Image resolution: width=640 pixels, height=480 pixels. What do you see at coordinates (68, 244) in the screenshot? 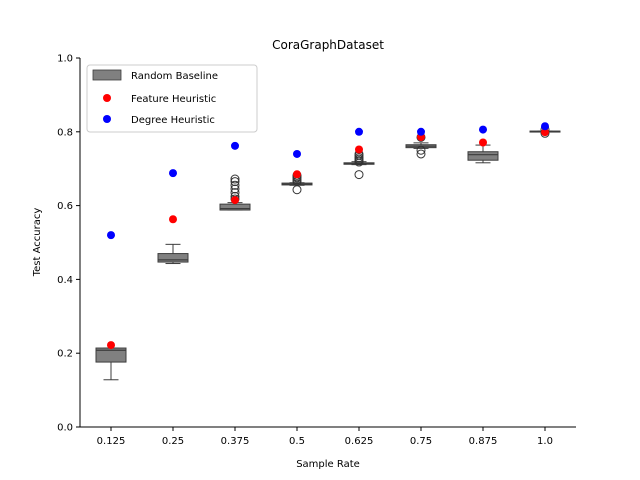
I see `y-ticks: 0.0 0.2 0.4 0.6 0.8 1.0` at bounding box center [68, 244].